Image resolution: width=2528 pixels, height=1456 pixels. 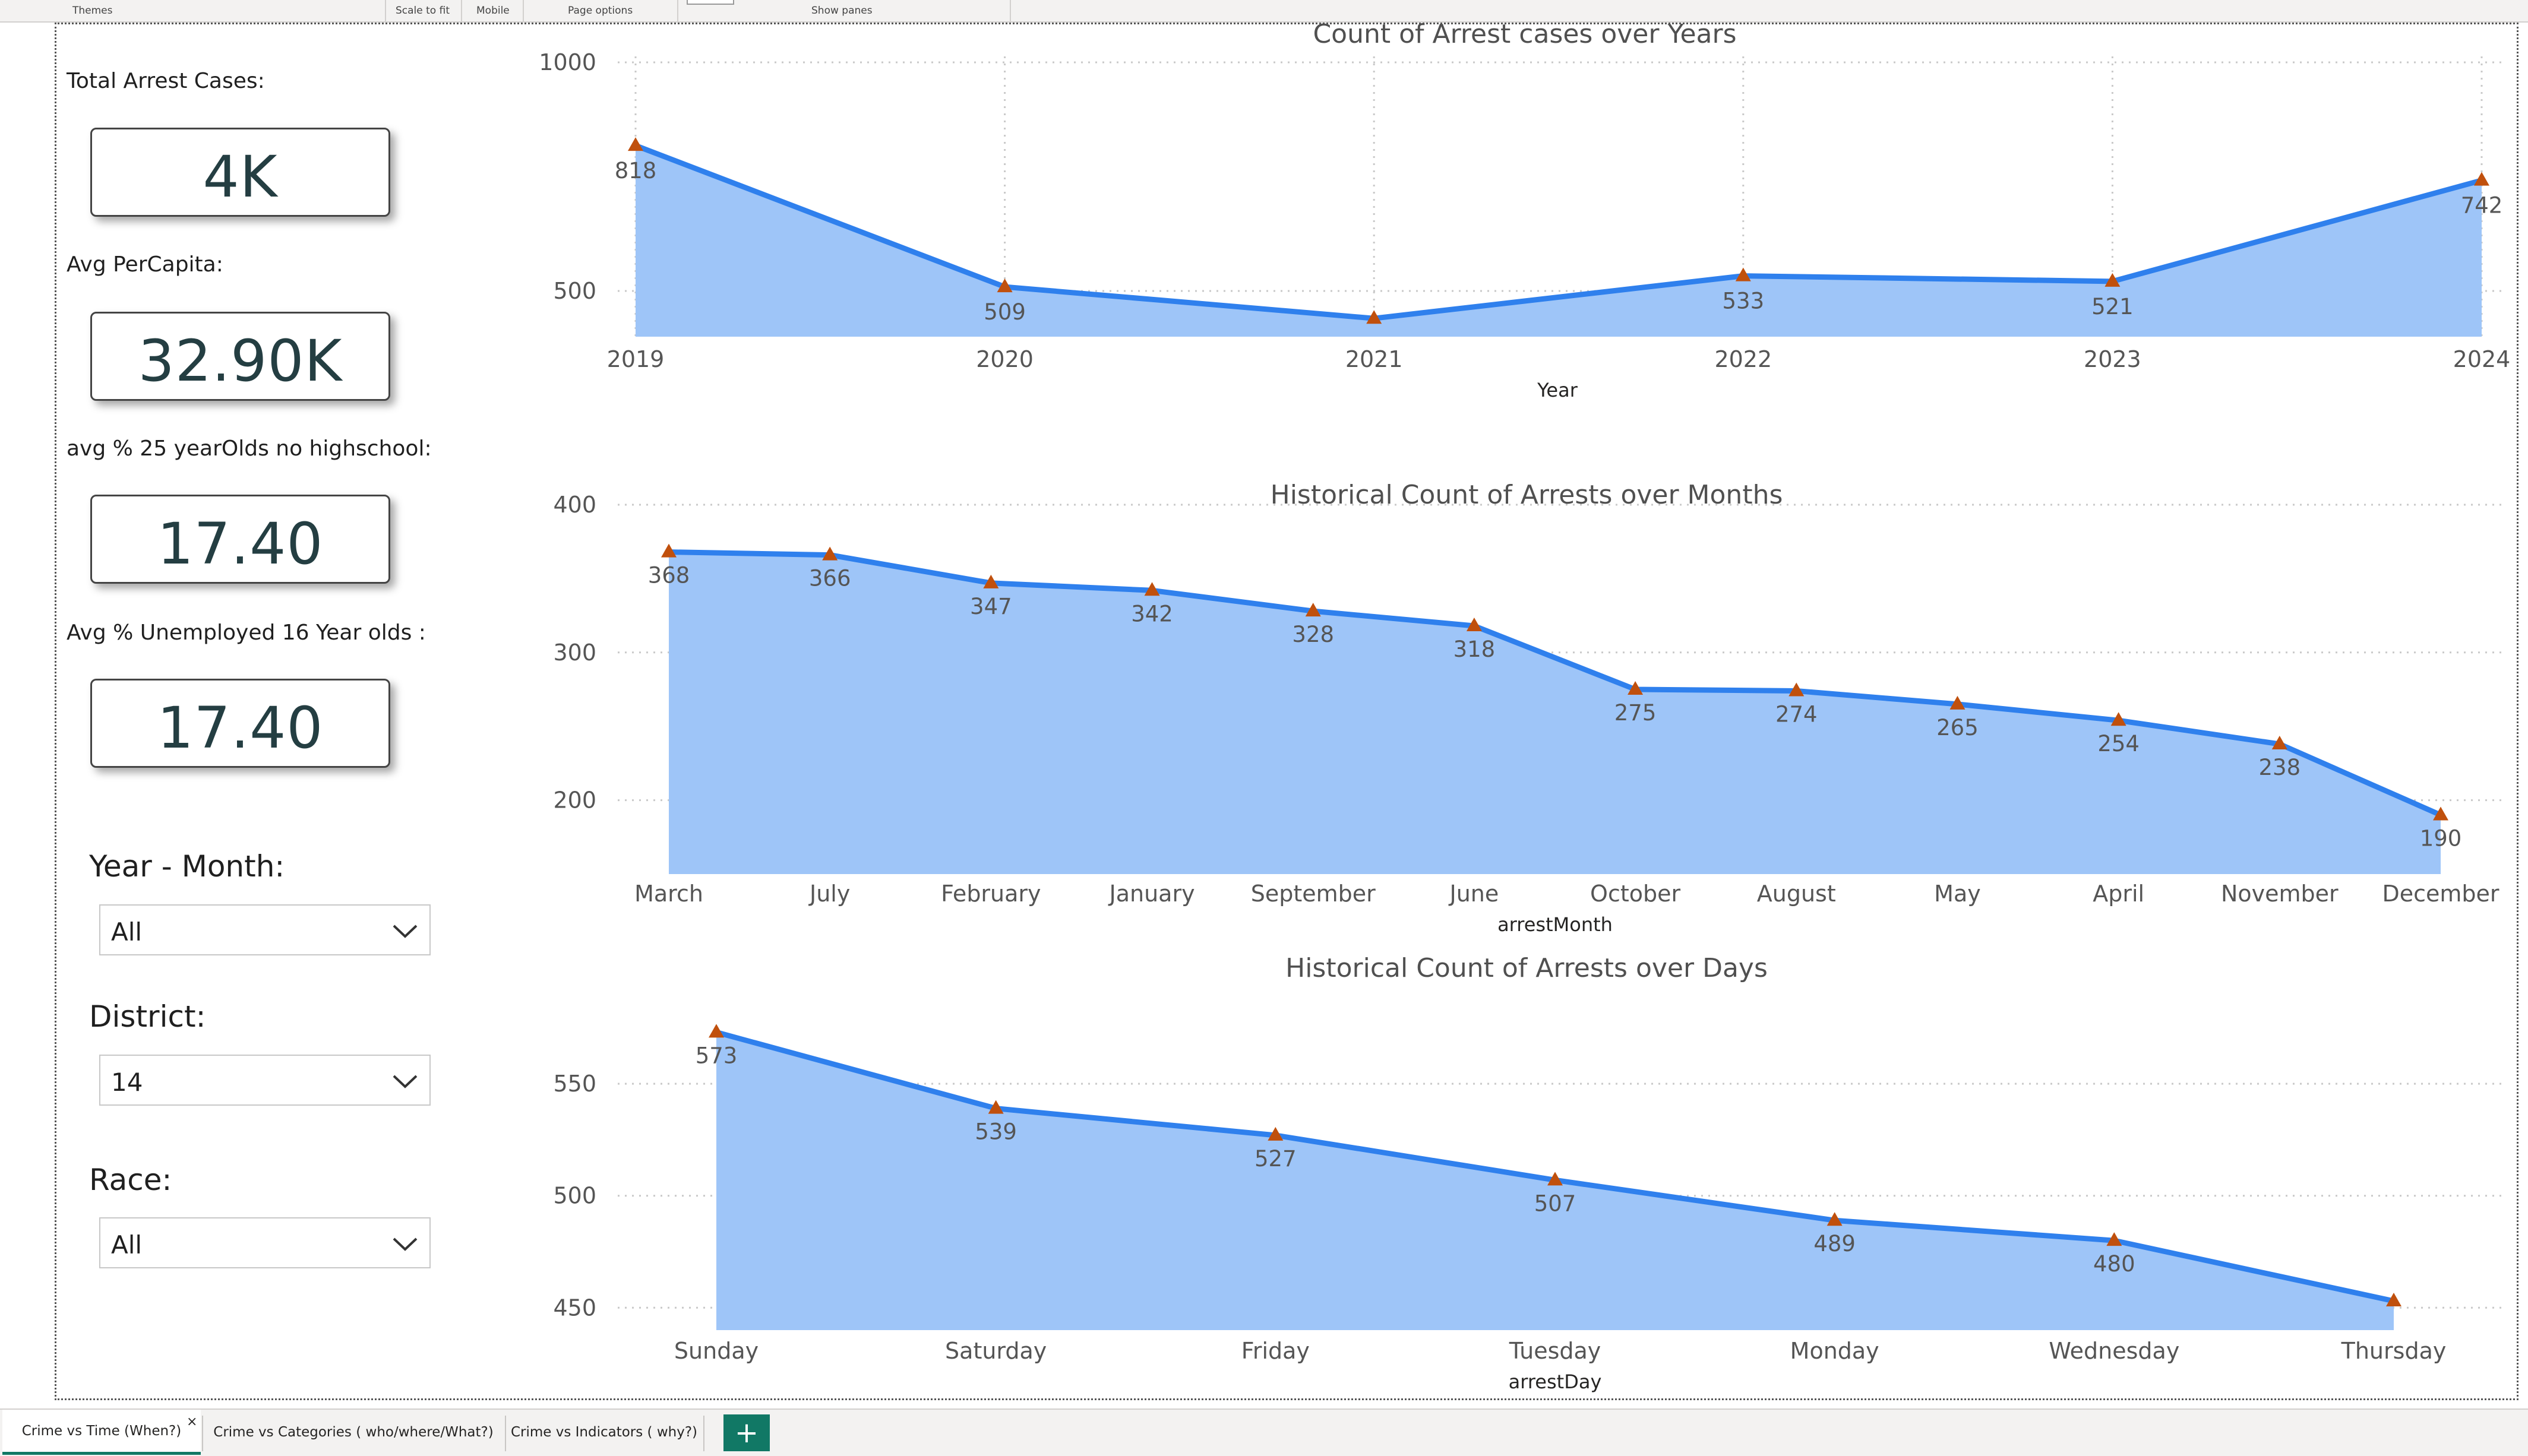 I want to click on close-icon: ×, so click(x=193, y=1422).